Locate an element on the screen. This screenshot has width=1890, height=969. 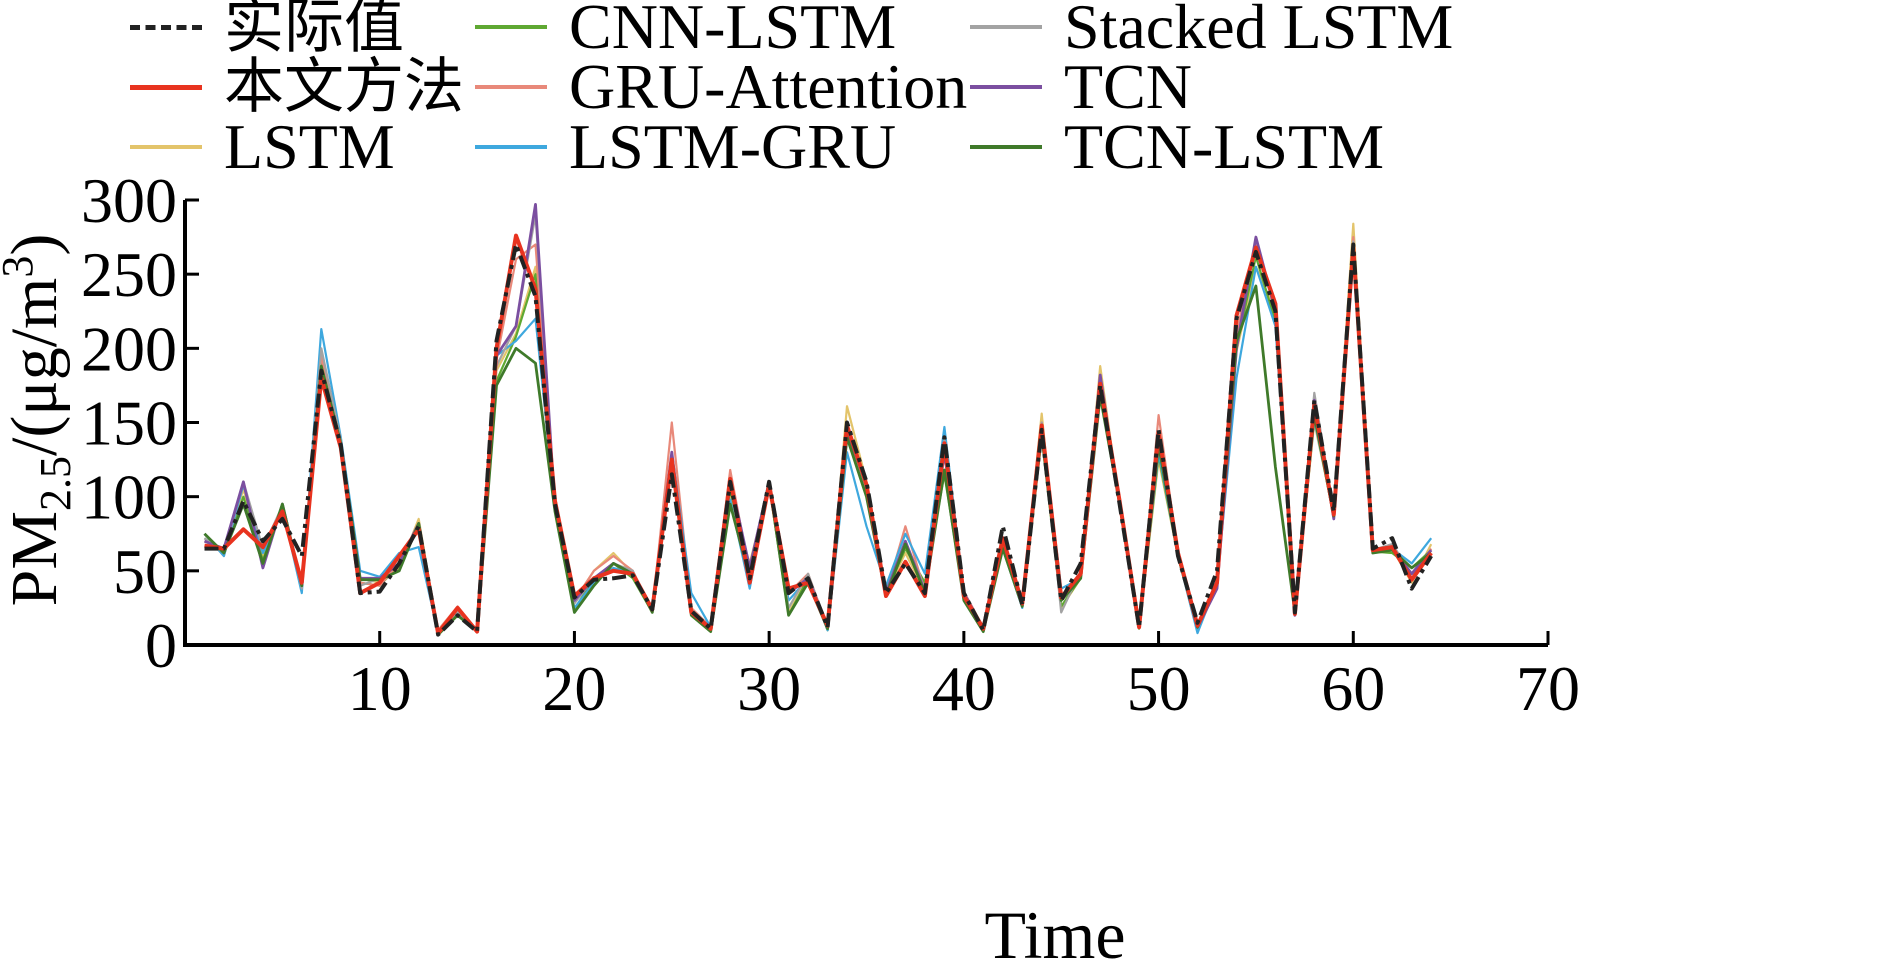
y-tick-label: 250 is located at coordinates (129, 274).